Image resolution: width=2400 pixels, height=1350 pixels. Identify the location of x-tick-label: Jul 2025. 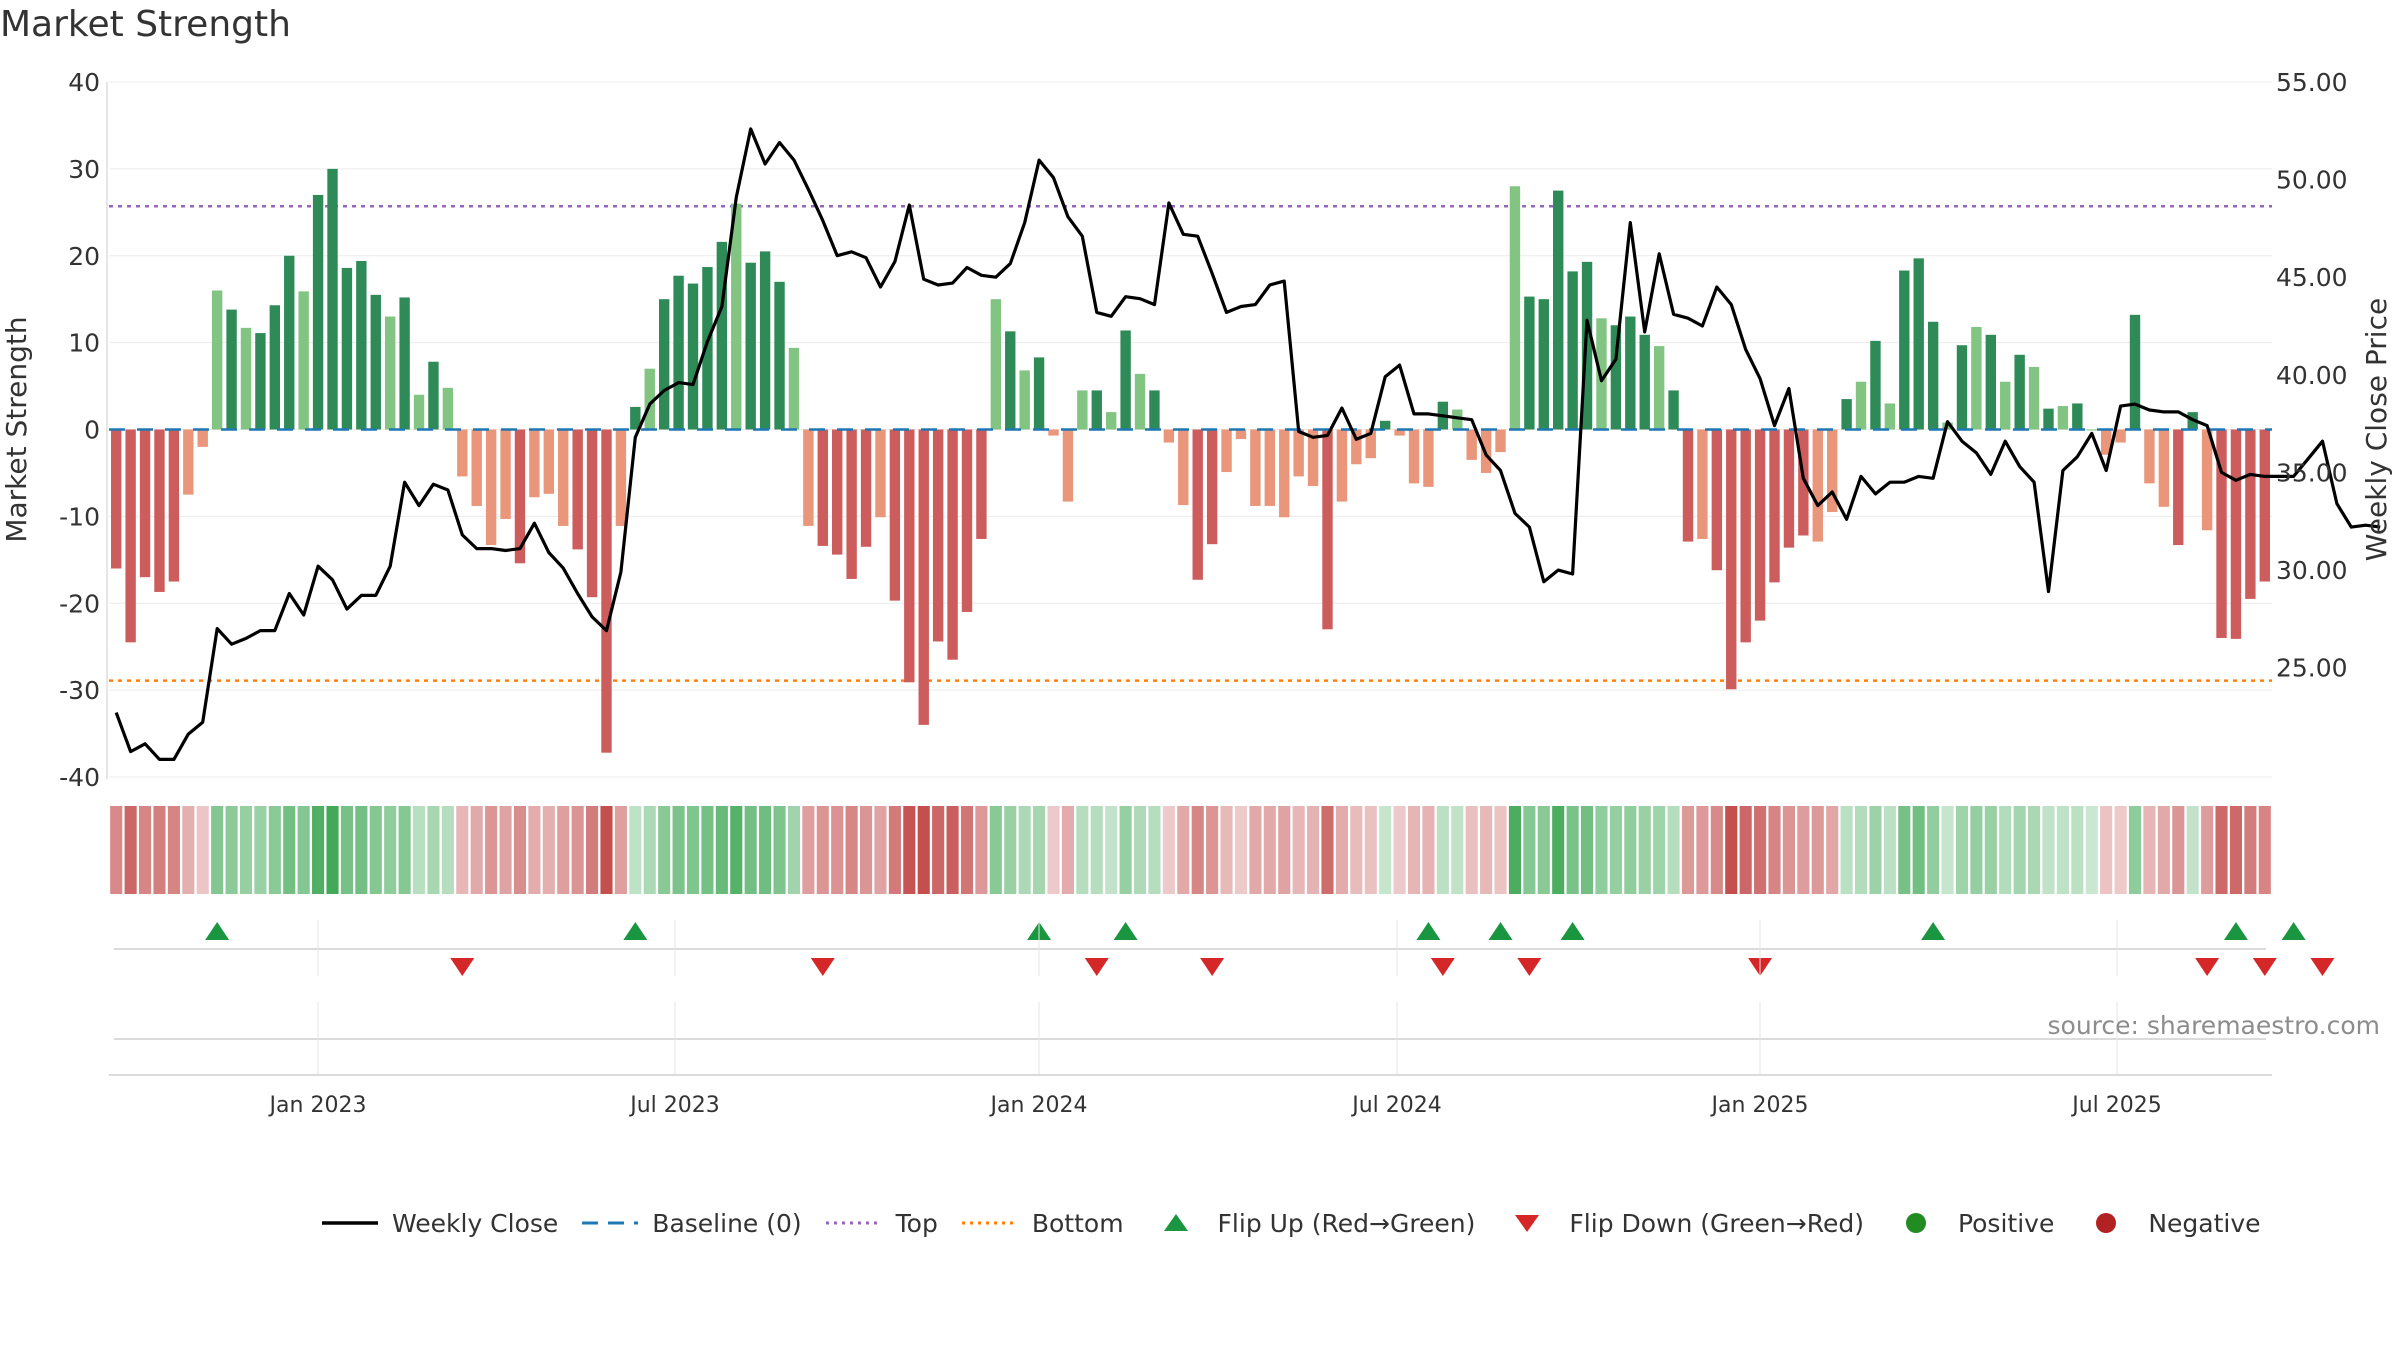
(2116, 1105).